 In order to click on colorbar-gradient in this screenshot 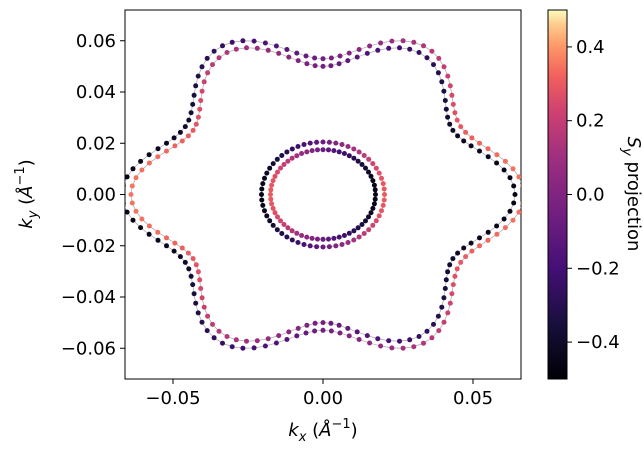, I will do `click(557, 194)`.